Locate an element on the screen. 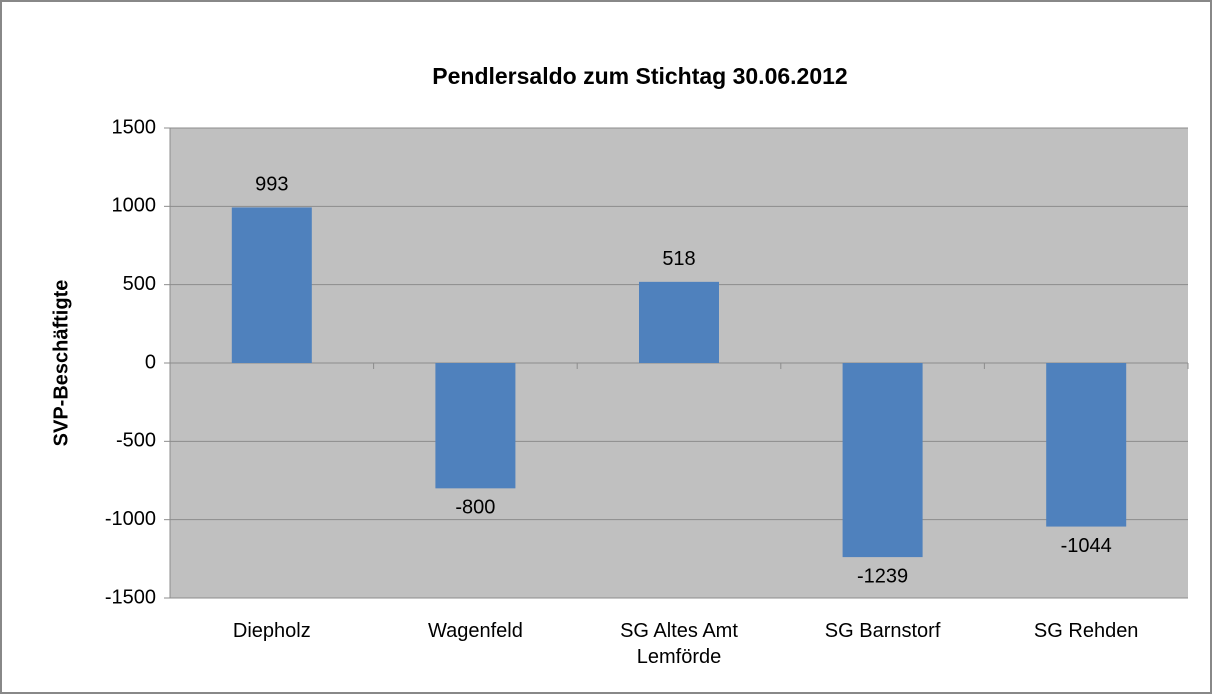  x-tick-label: SG Rehden is located at coordinates (1086, 631).